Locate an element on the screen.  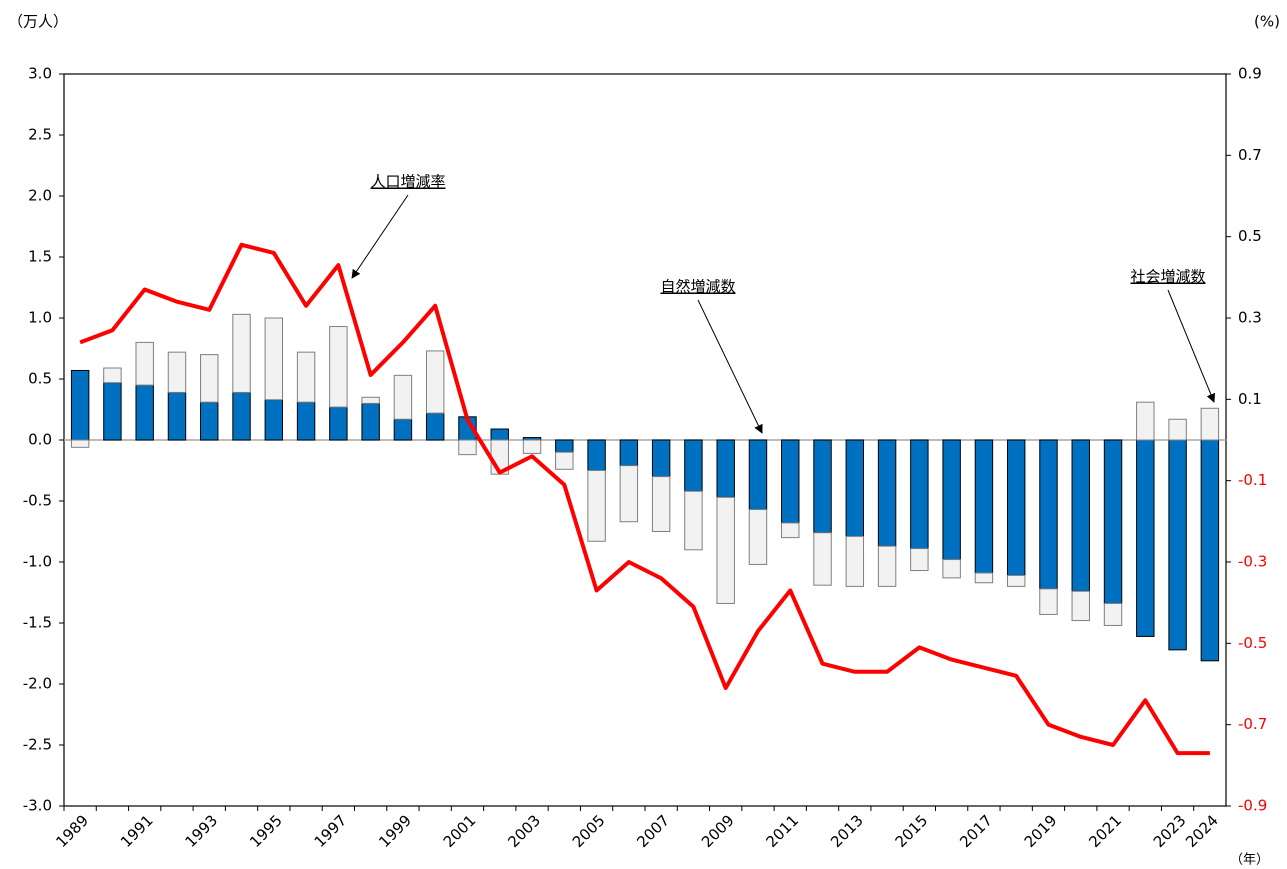
x-tick-label: 1993 is located at coordinates (202, 831).